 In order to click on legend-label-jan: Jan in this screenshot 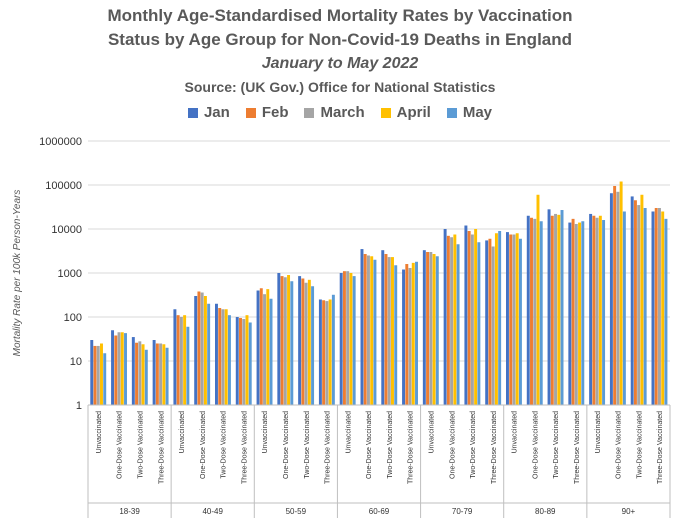, I will do `click(216, 112)`.